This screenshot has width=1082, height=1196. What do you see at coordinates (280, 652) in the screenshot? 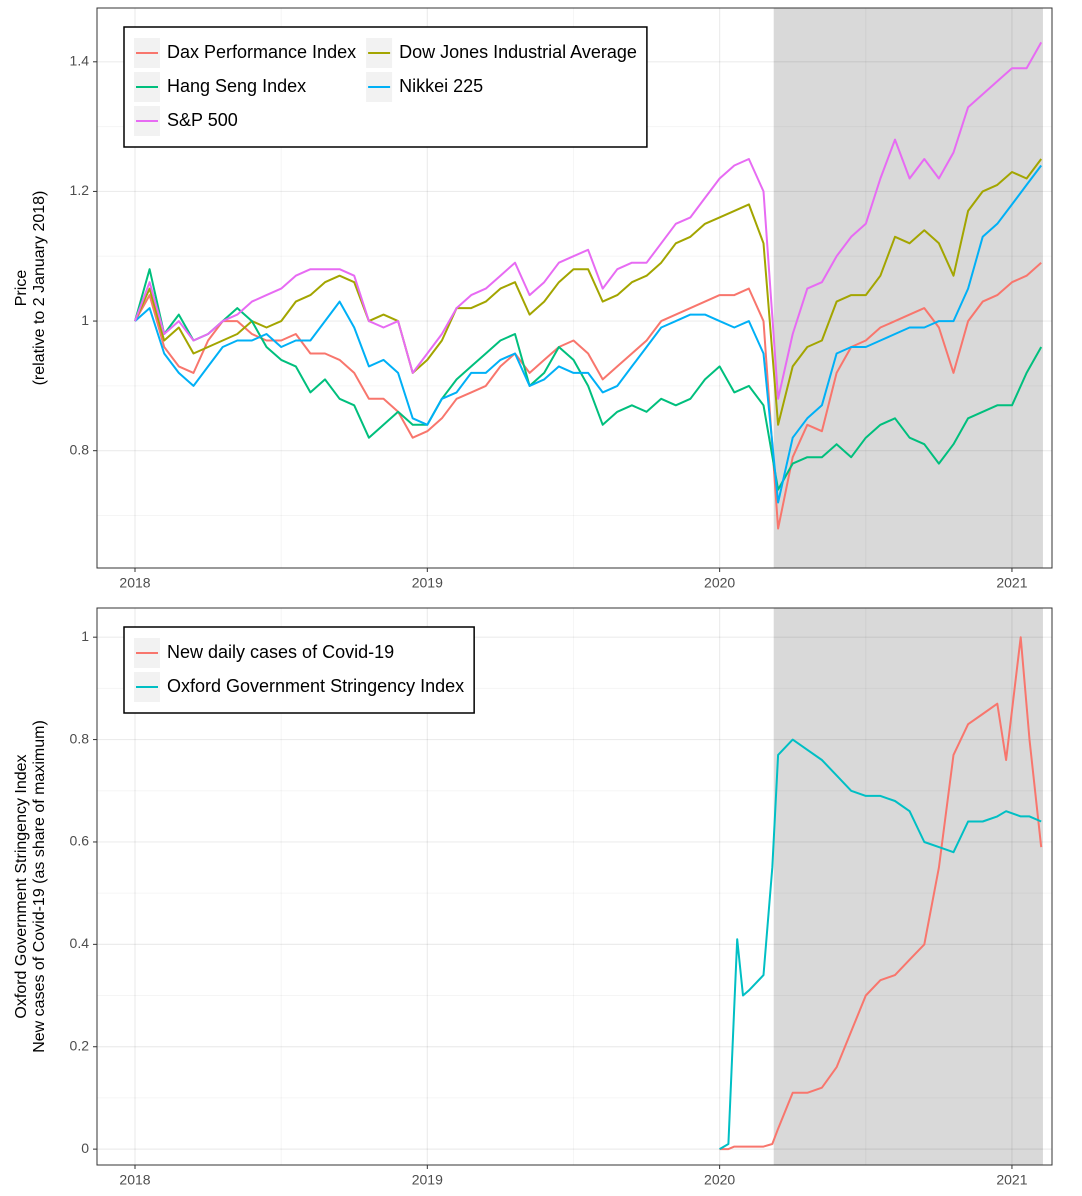
I see `legend-text: New daily cases of Covid-19` at bounding box center [280, 652].